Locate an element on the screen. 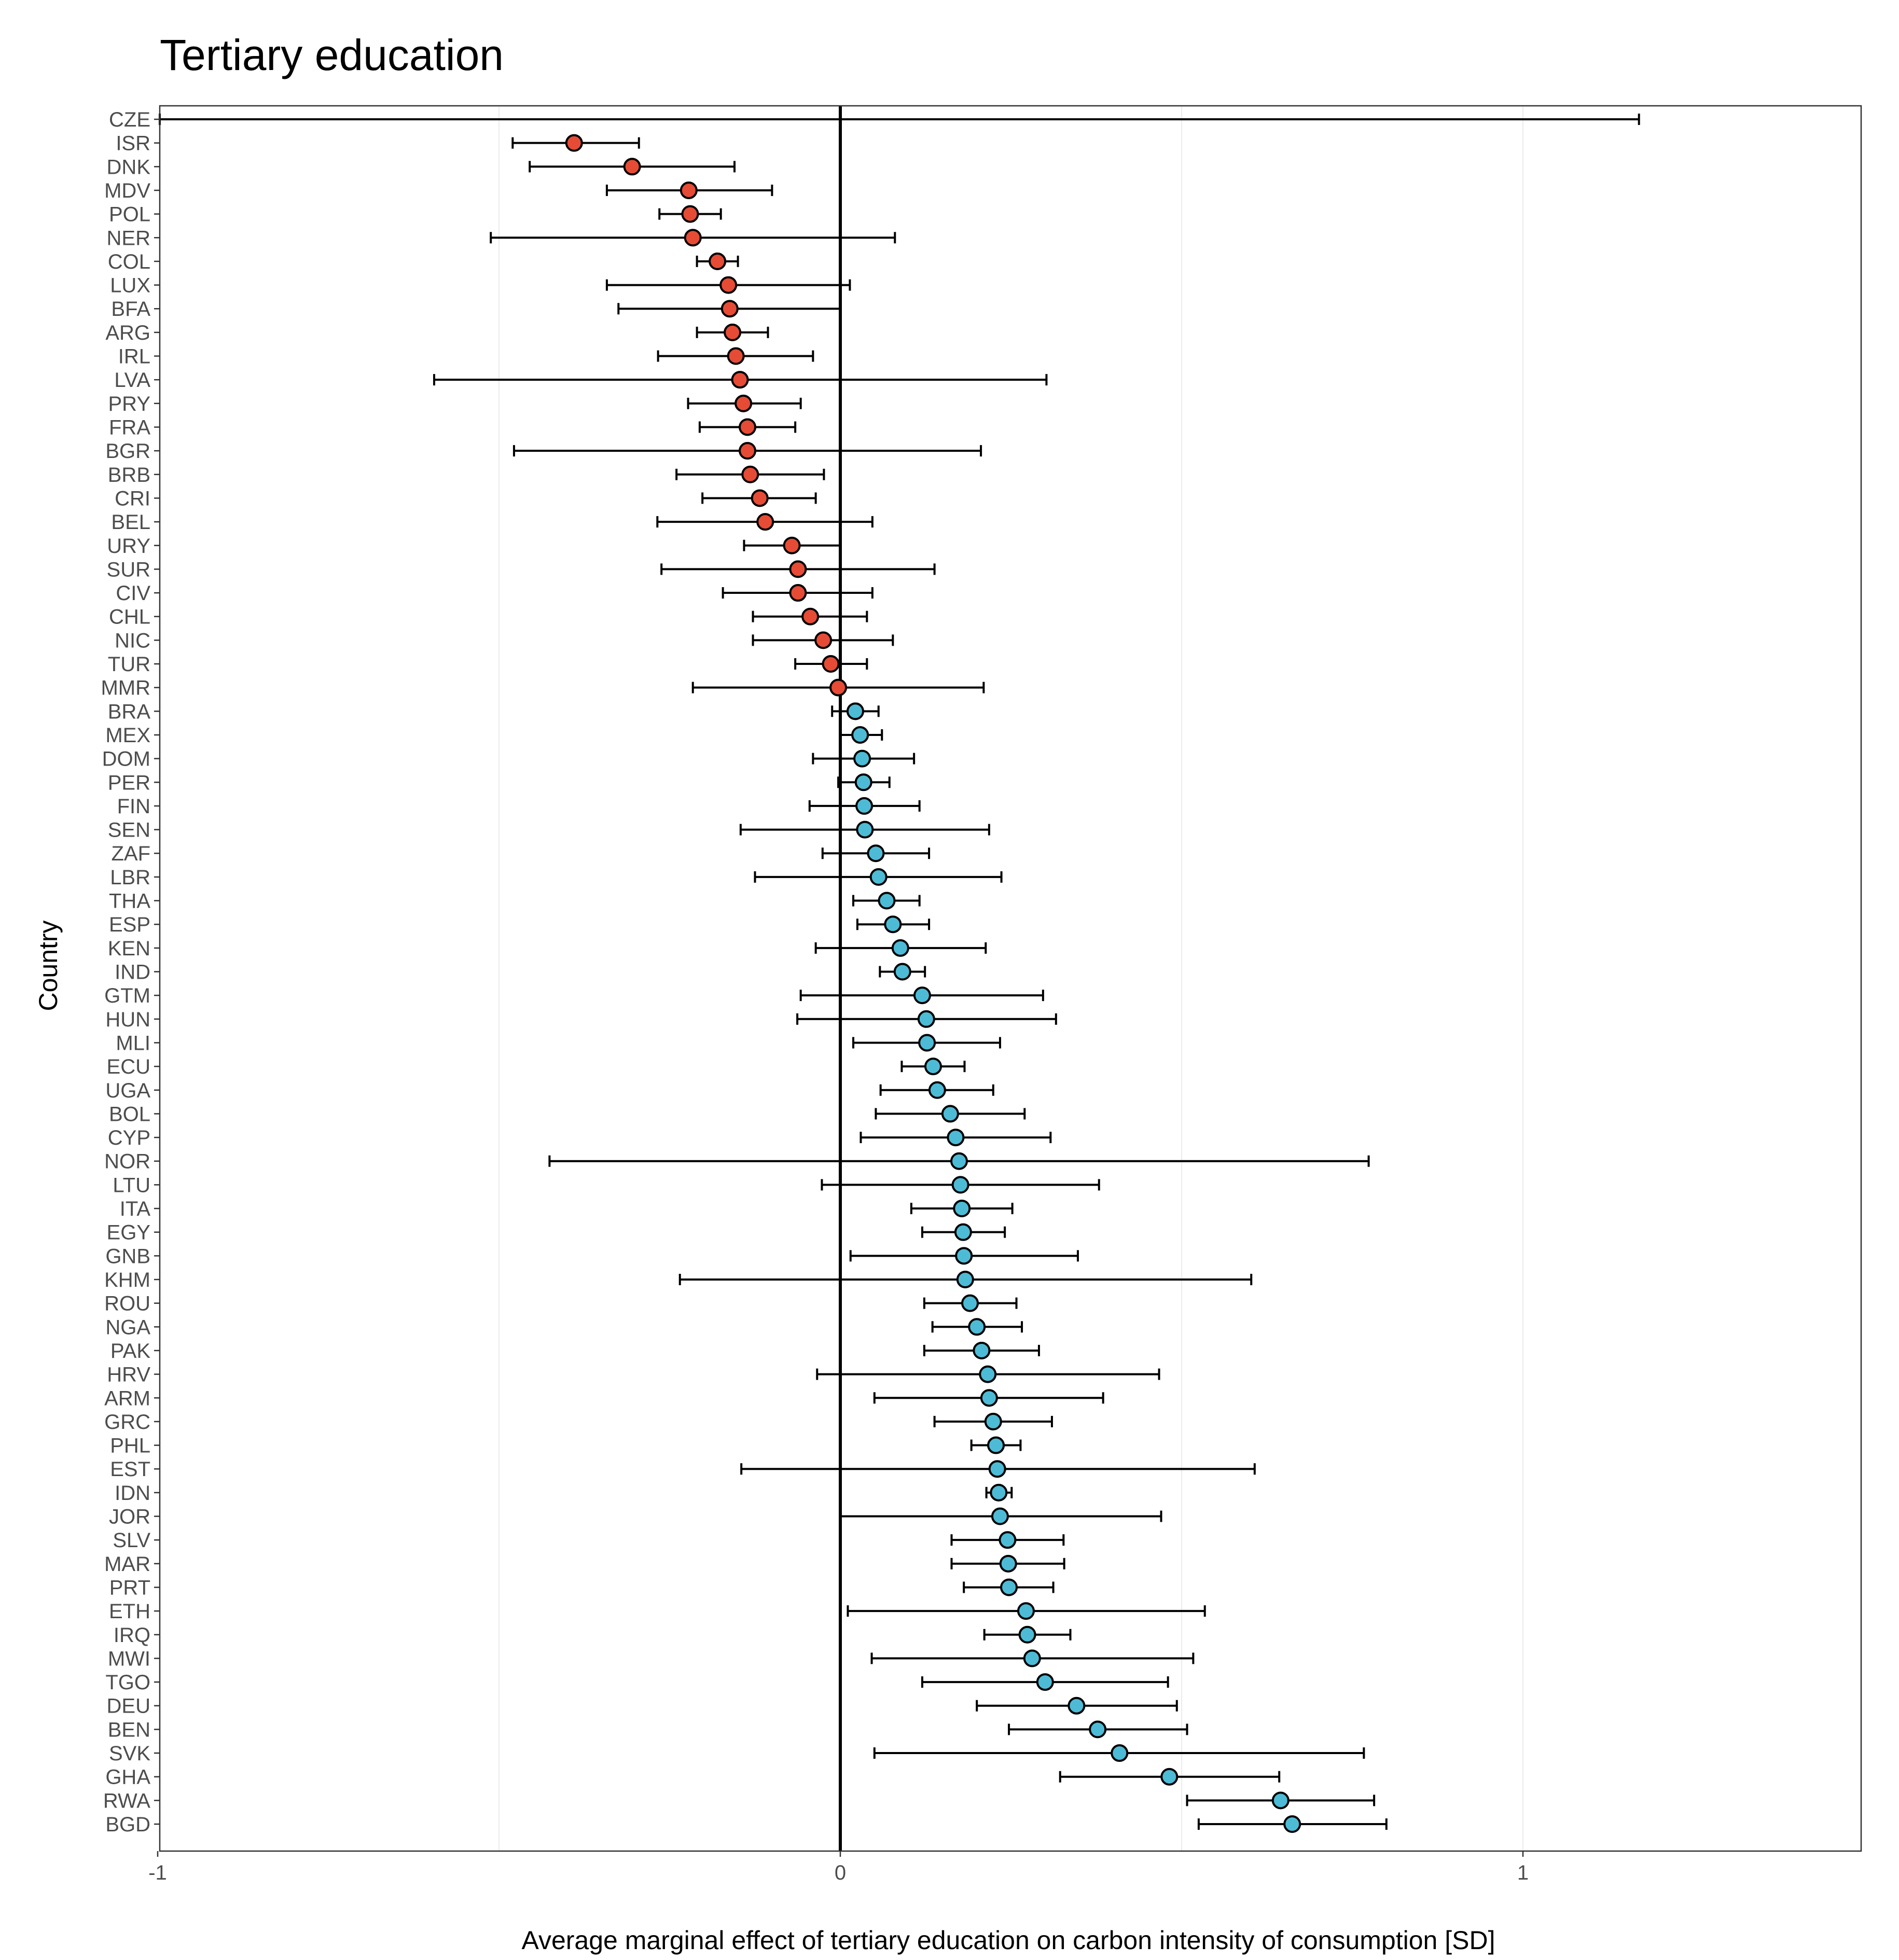  y-tick-label-bgr: BGR is located at coordinates (127, 451).